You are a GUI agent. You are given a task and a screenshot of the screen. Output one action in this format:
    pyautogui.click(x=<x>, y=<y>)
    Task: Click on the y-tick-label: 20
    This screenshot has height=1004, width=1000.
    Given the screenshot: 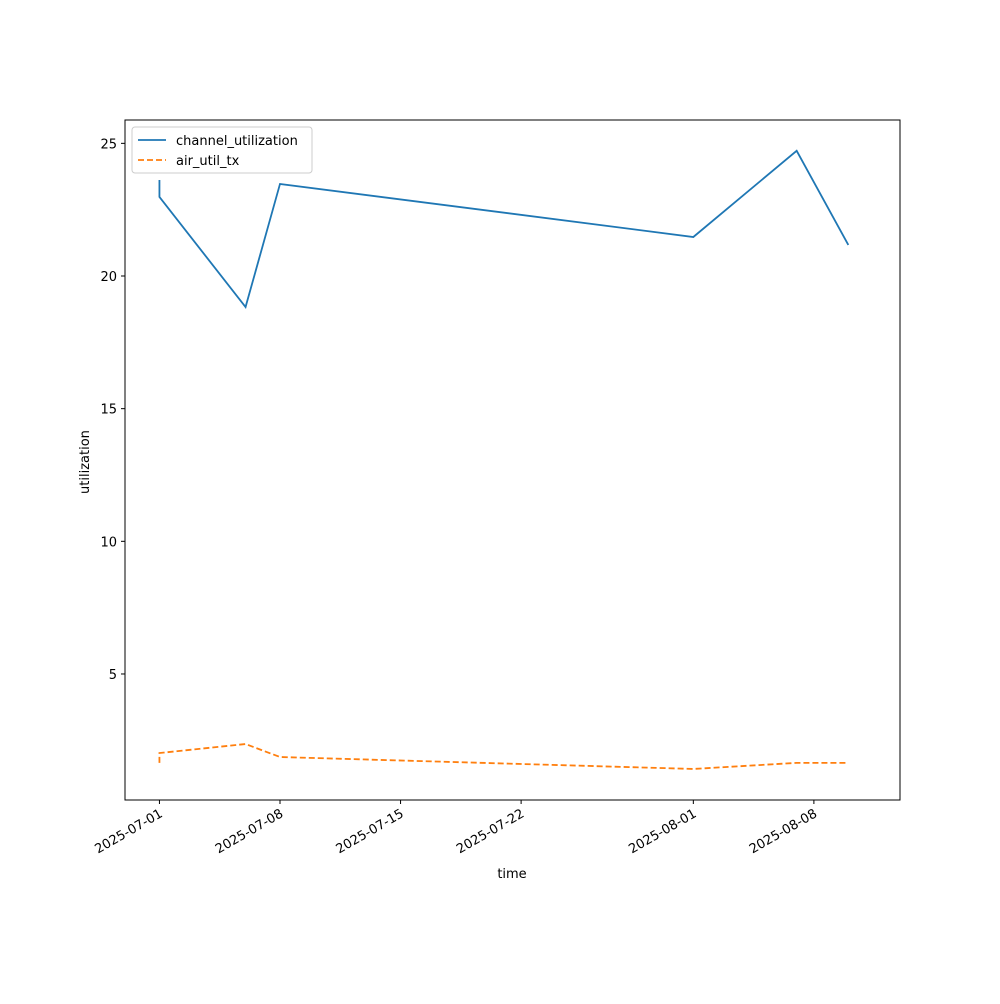 What is the action you would take?
    pyautogui.click(x=108, y=277)
    